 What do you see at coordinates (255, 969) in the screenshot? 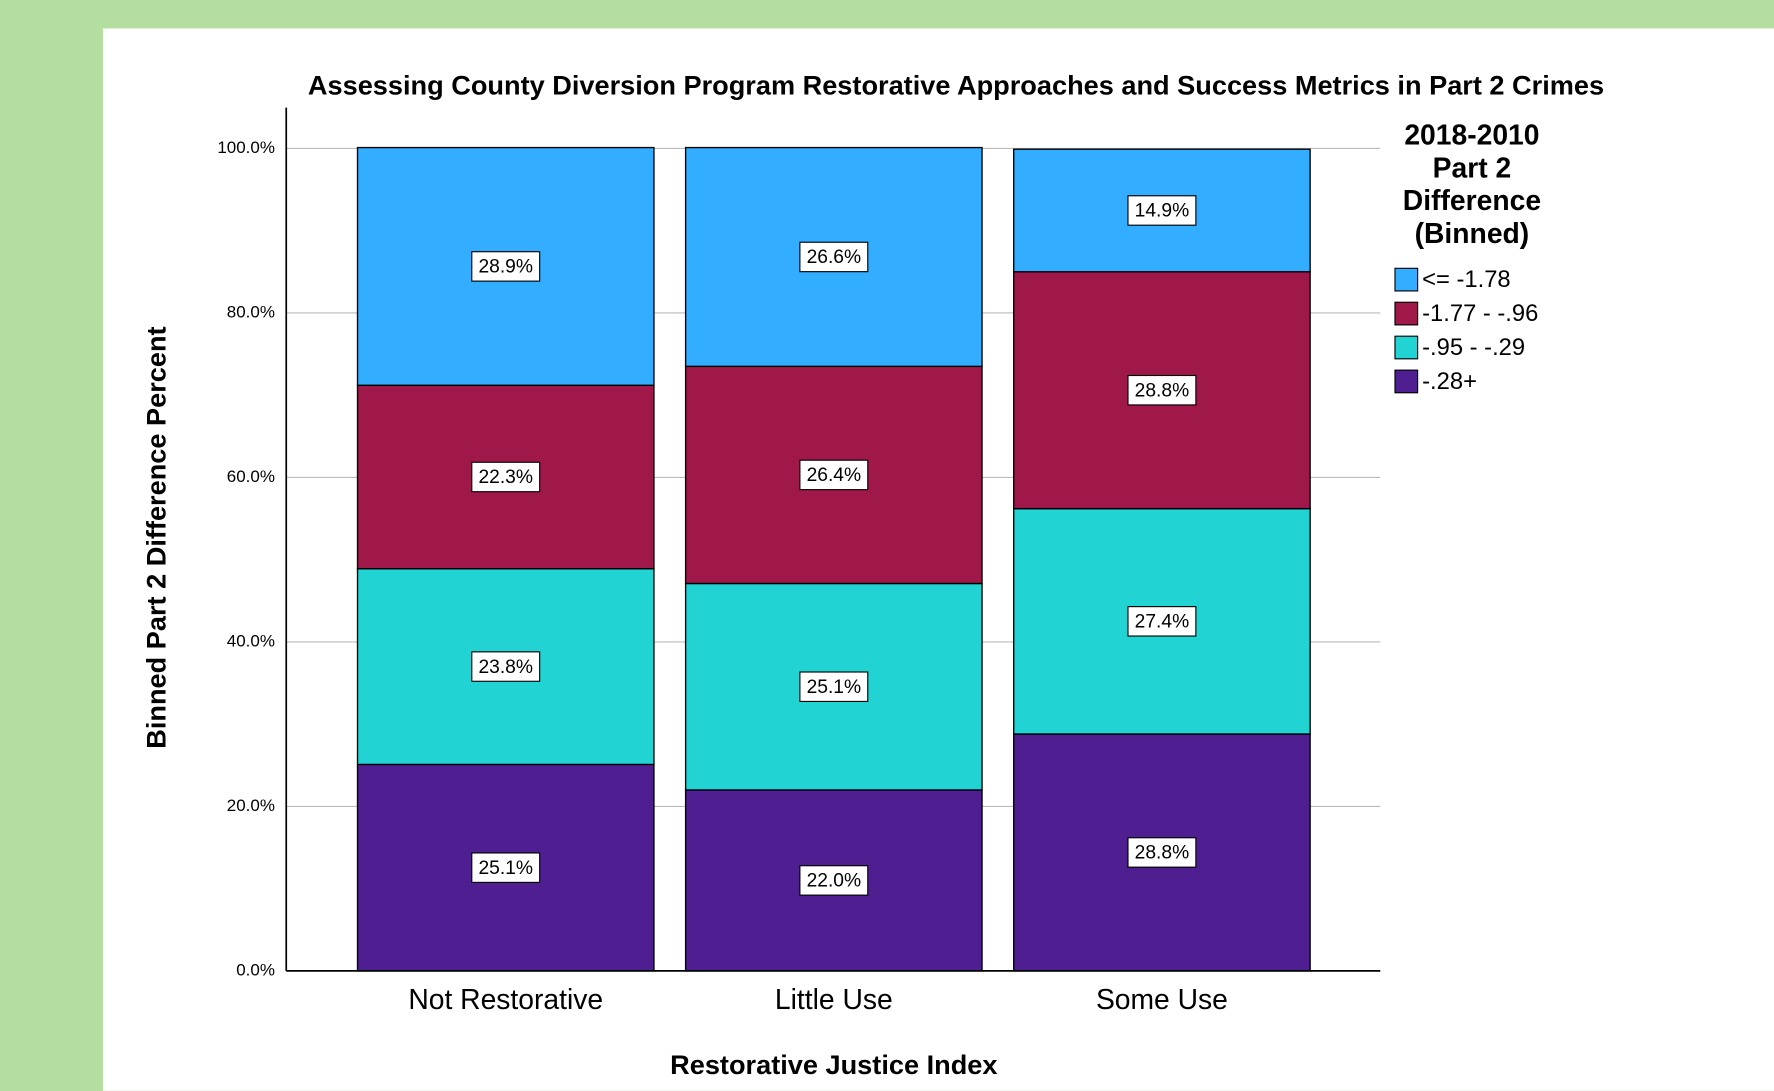
I see `y-tick-label: 0.0%` at bounding box center [255, 969].